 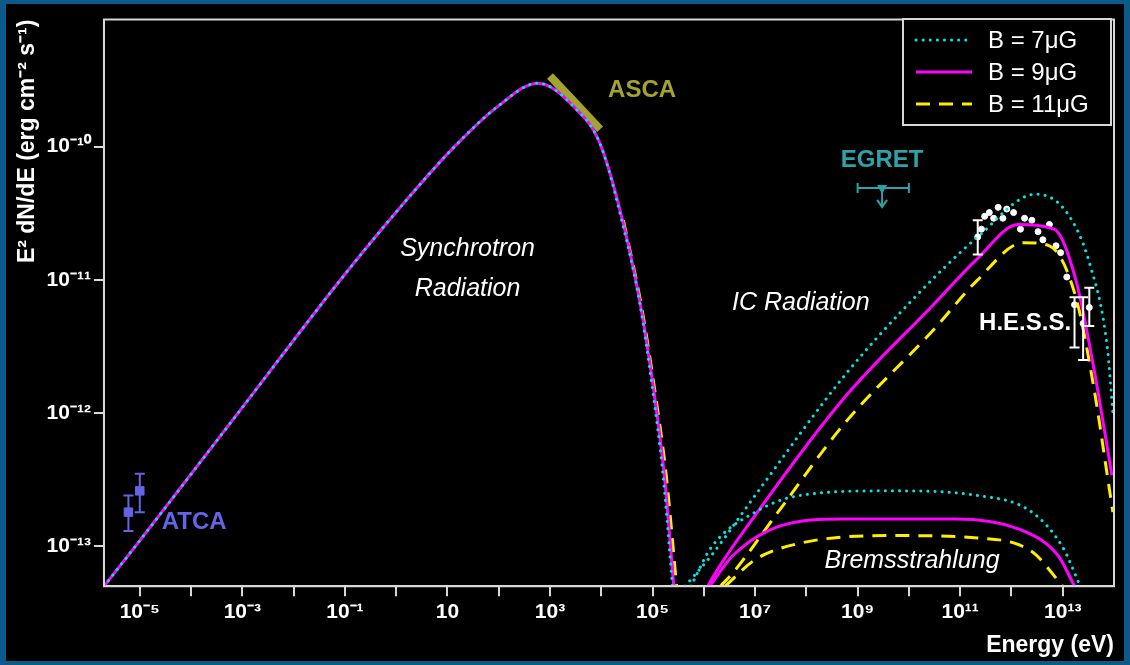 I want to click on annotation: Synchrotron Radiation, so click(x=467, y=266).